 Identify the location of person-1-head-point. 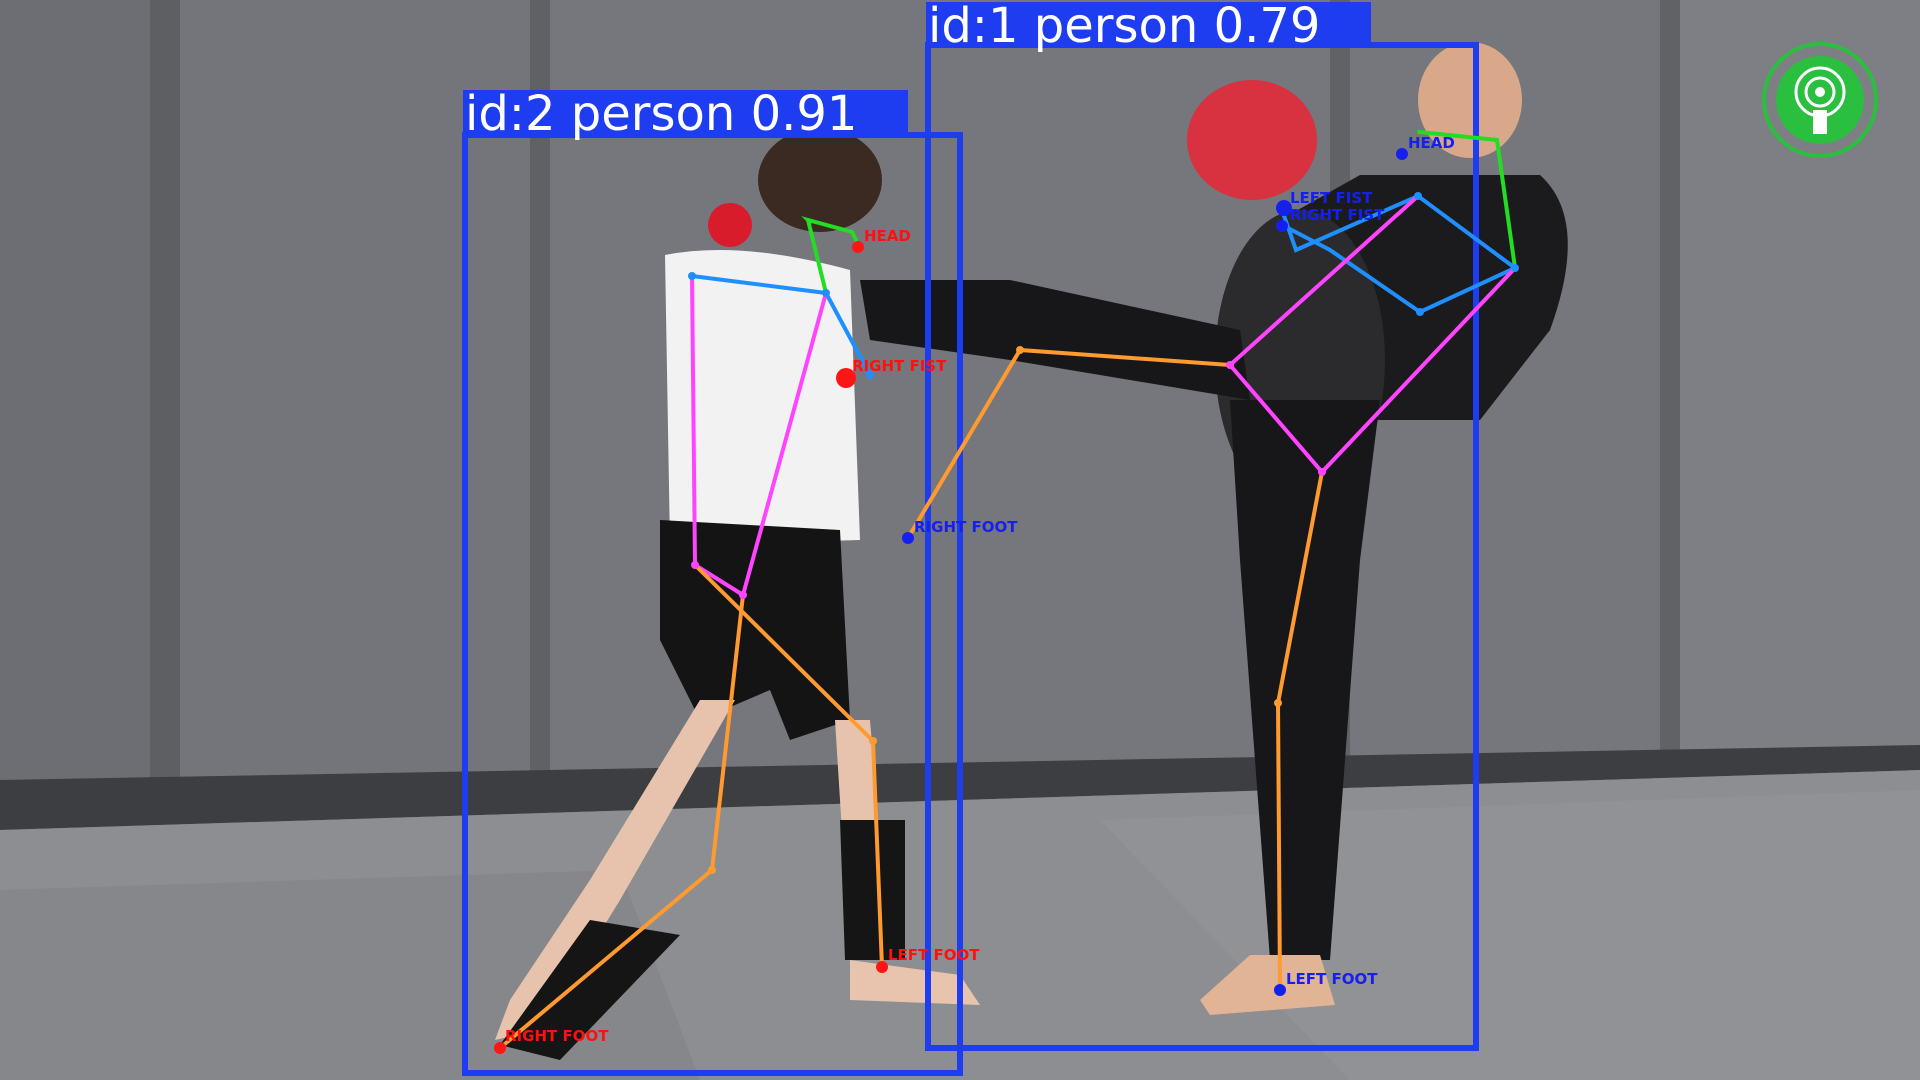
(1402, 154).